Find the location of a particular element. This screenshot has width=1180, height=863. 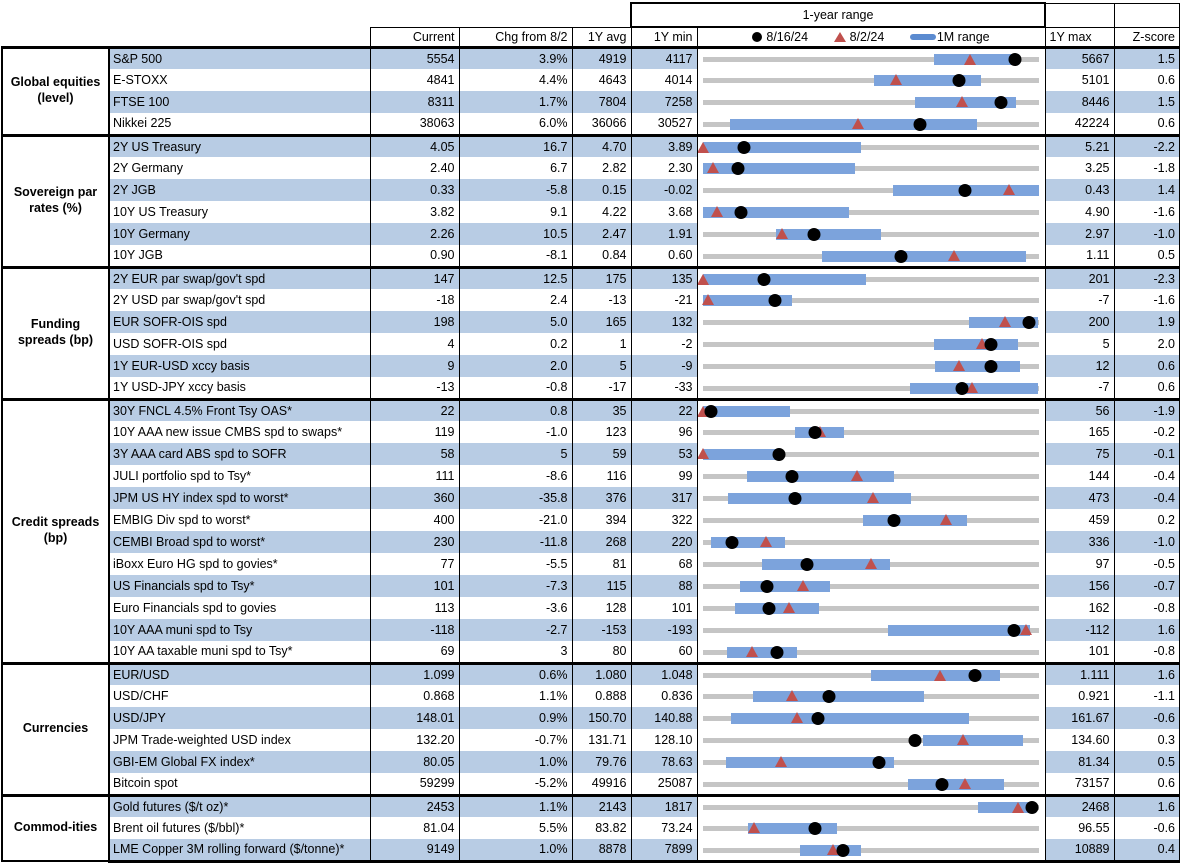

chg-value: 0.8 is located at coordinates (515, 409).